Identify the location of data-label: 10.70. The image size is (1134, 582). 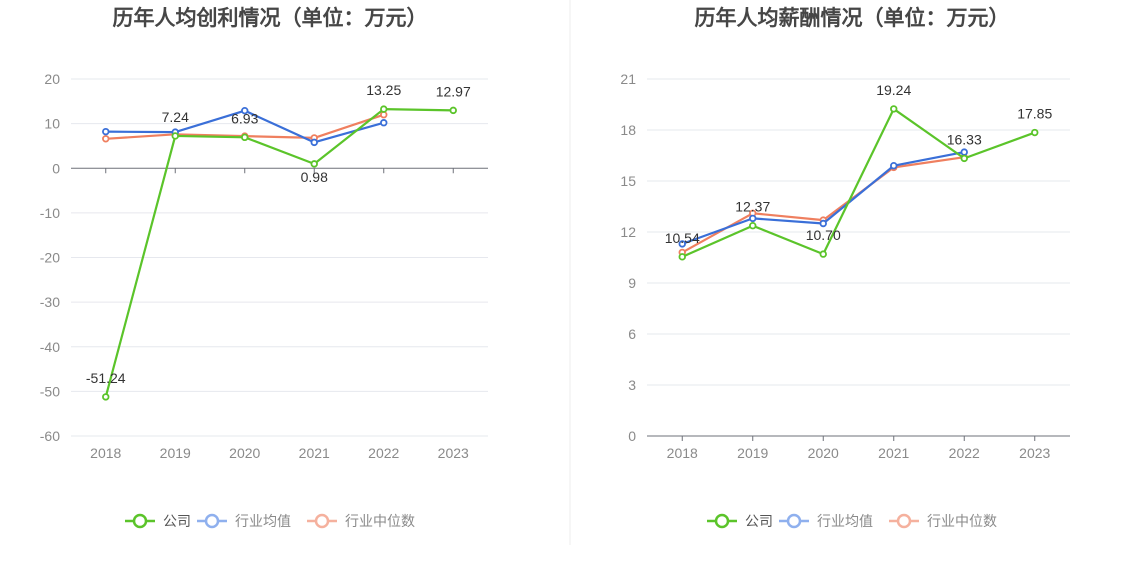
(823, 235).